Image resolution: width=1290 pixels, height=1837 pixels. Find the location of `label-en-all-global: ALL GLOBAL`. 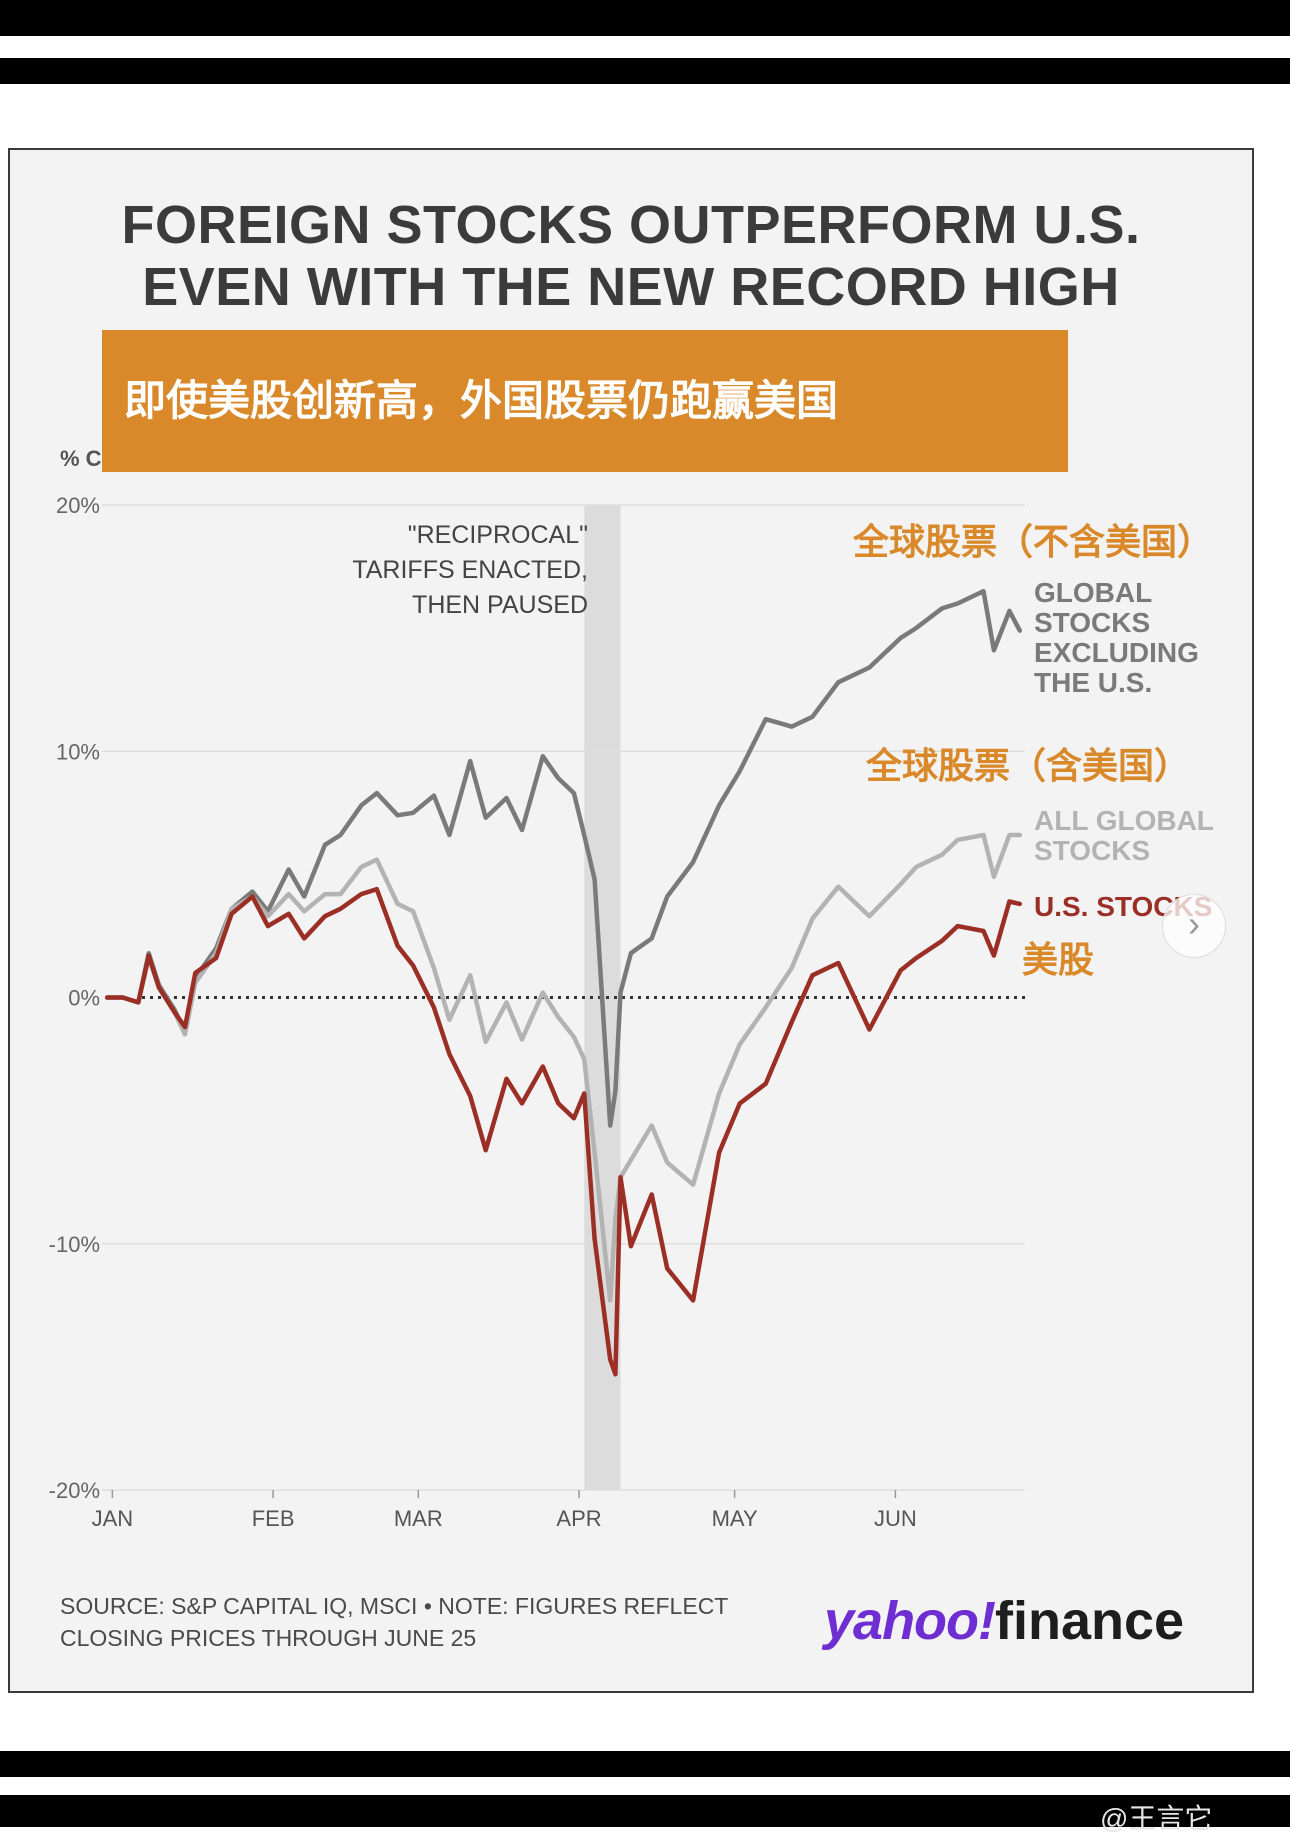

label-en-all-global: ALL GLOBAL is located at coordinates (1124, 820).